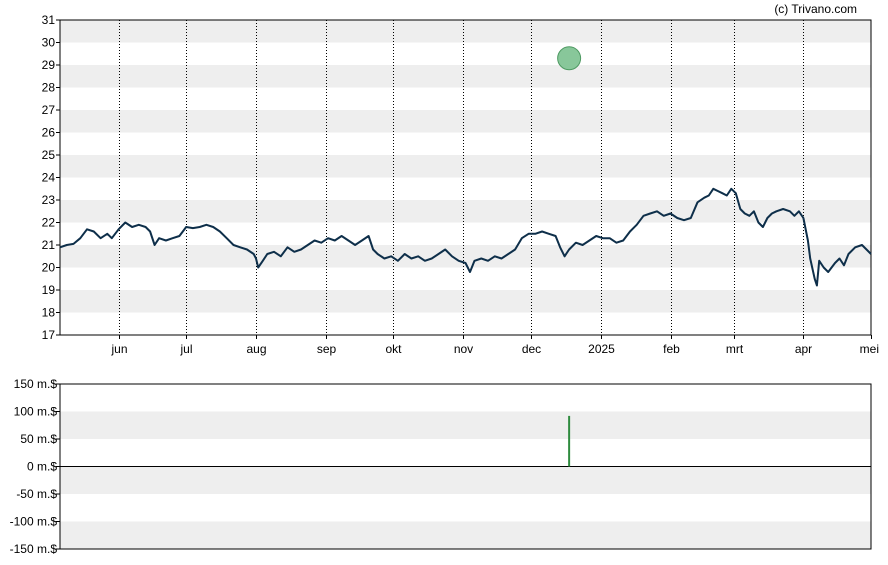  What do you see at coordinates (49, 65) in the screenshot?
I see `y-tick-label: 29` at bounding box center [49, 65].